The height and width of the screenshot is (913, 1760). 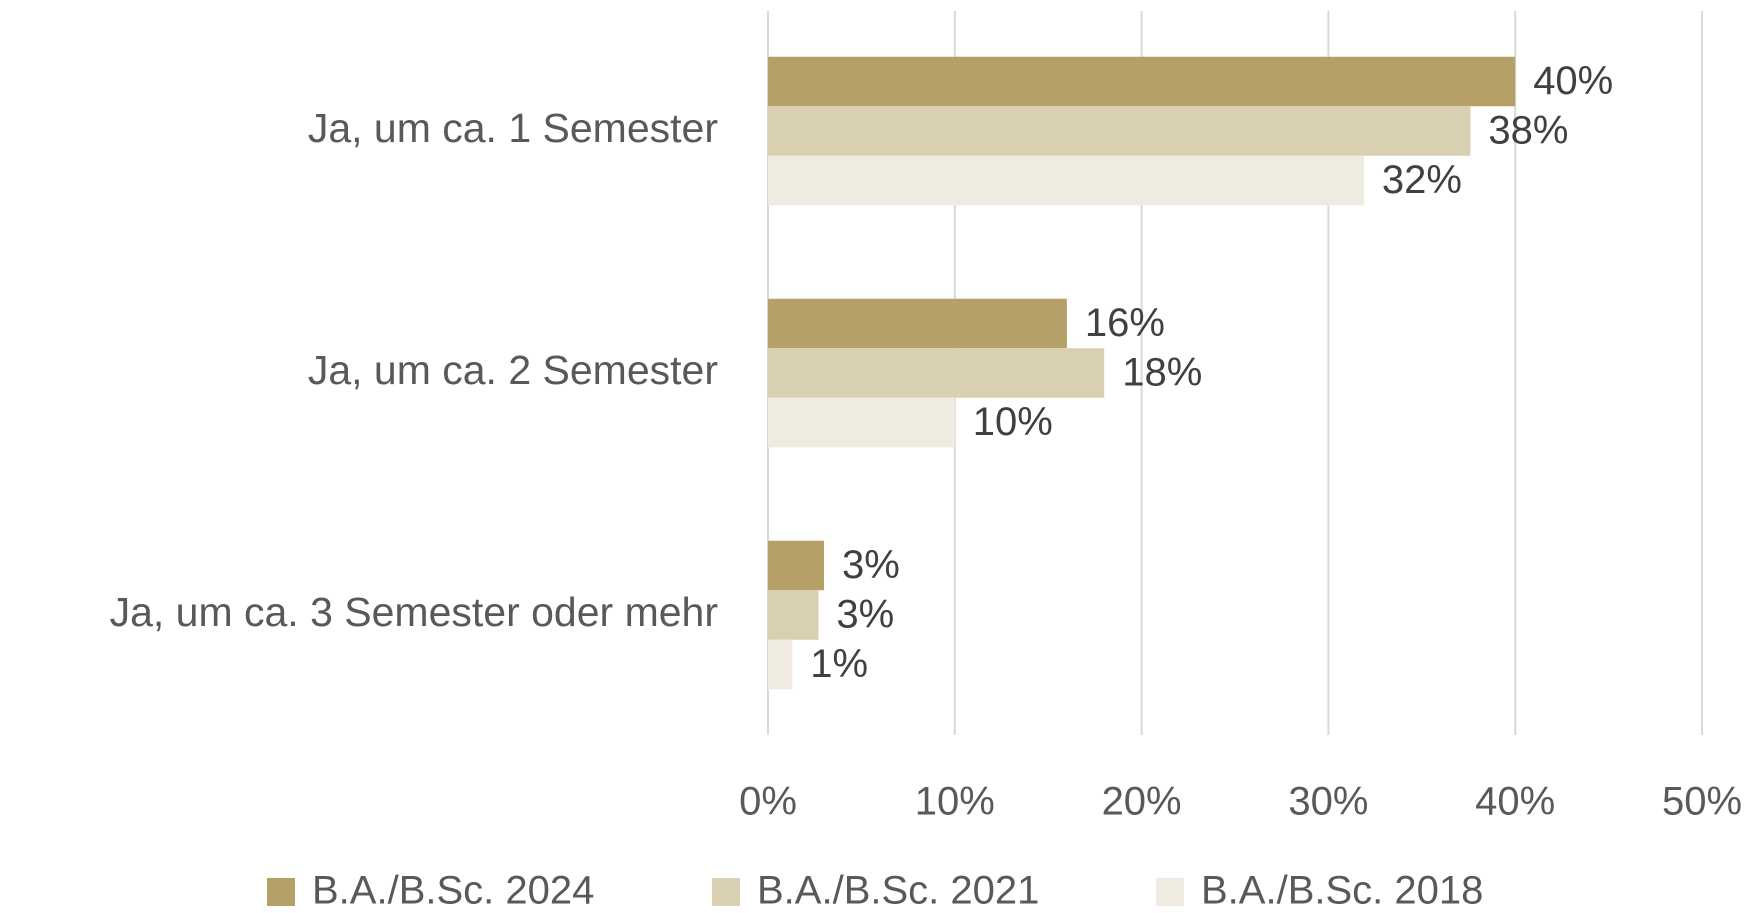 I want to click on x-tick-label: 30%, so click(x=1328, y=802).